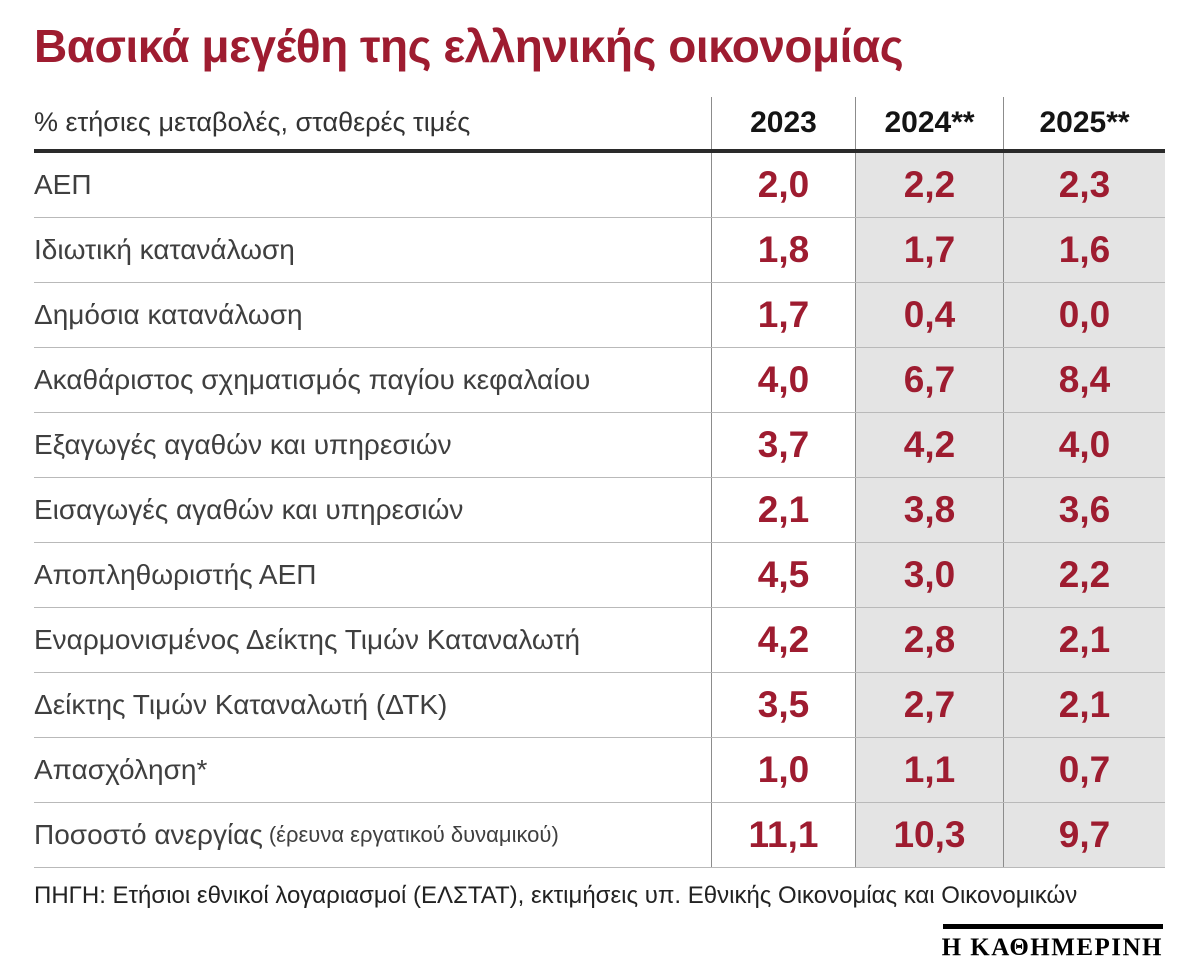 The width and height of the screenshot is (1195, 972). I want to click on value-cell: 0,7, so click(1084, 769).